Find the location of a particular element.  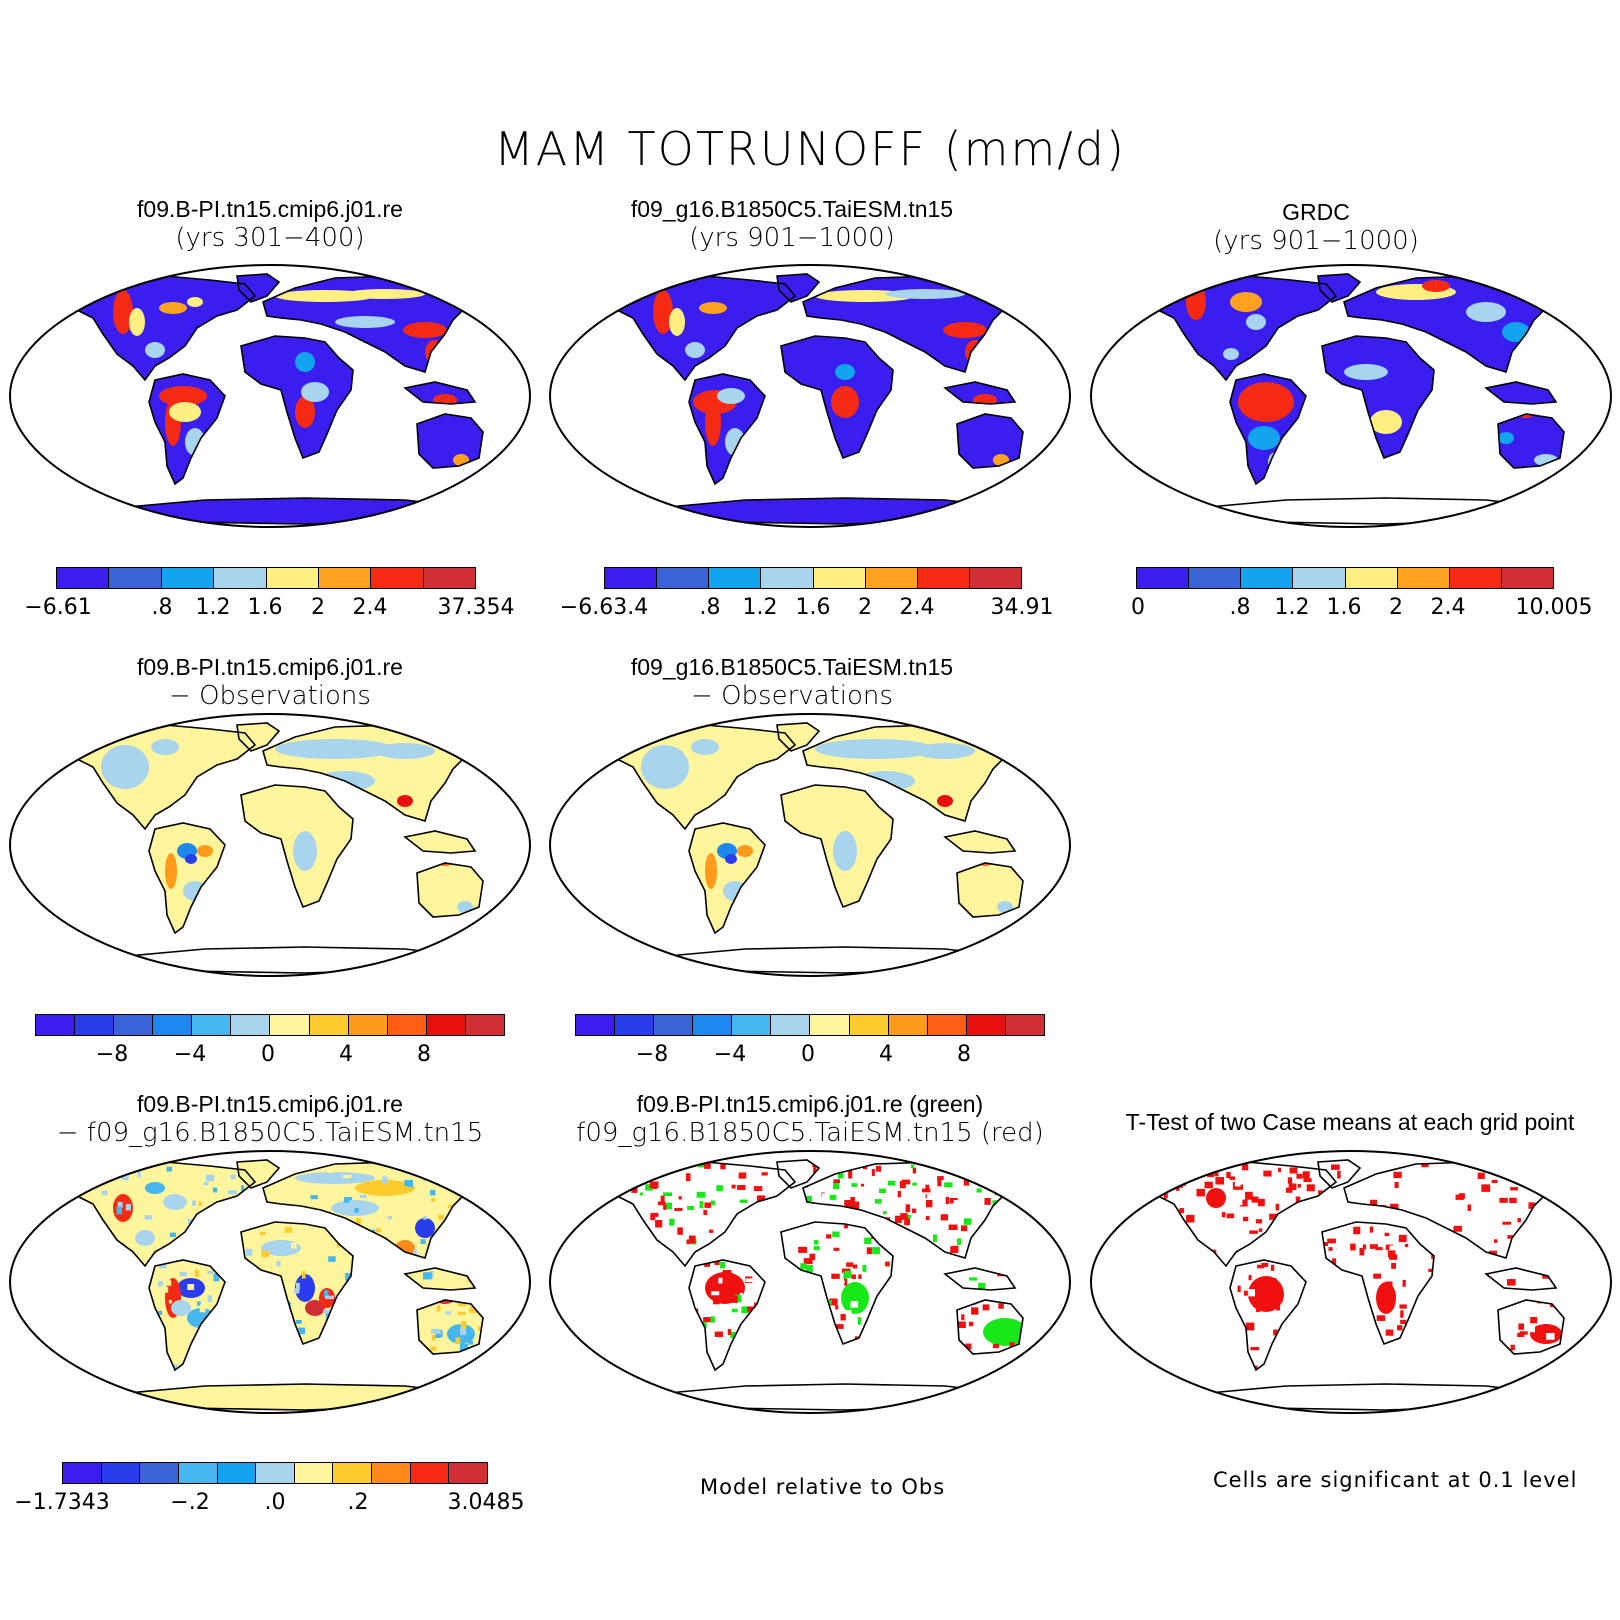

continent-gl is located at coordinates (798, 737).